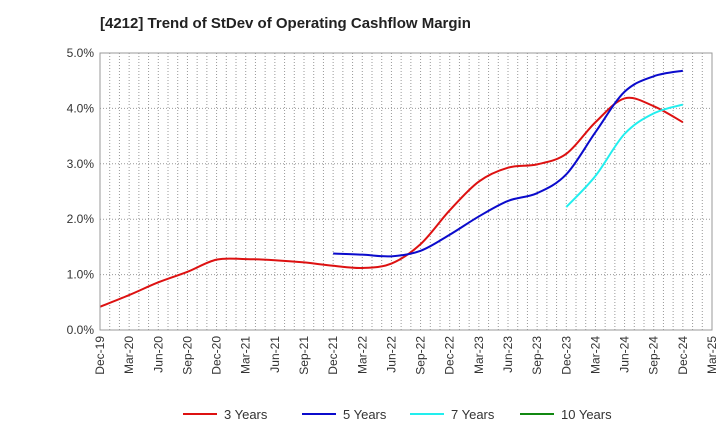  What do you see at coordinates (595, 355) in the screenshot?
I see `x-tick-label: Mar-24` at bounding box center [595, 355].